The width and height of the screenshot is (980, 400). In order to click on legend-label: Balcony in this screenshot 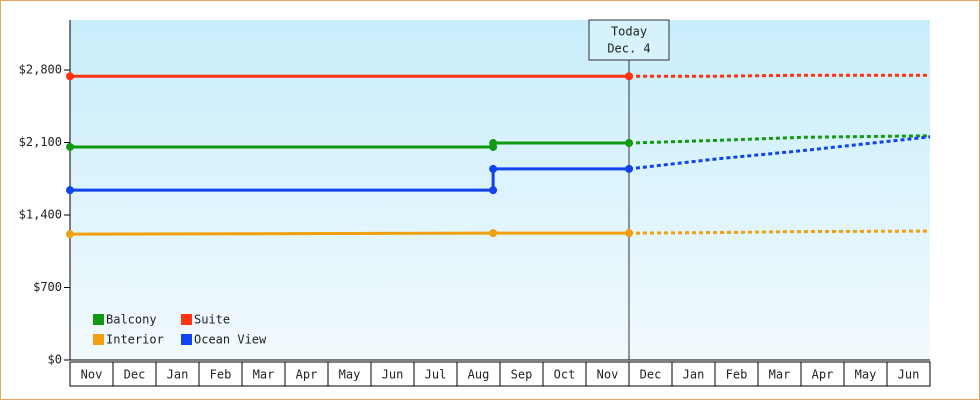, I will do `click(131, 320)`.